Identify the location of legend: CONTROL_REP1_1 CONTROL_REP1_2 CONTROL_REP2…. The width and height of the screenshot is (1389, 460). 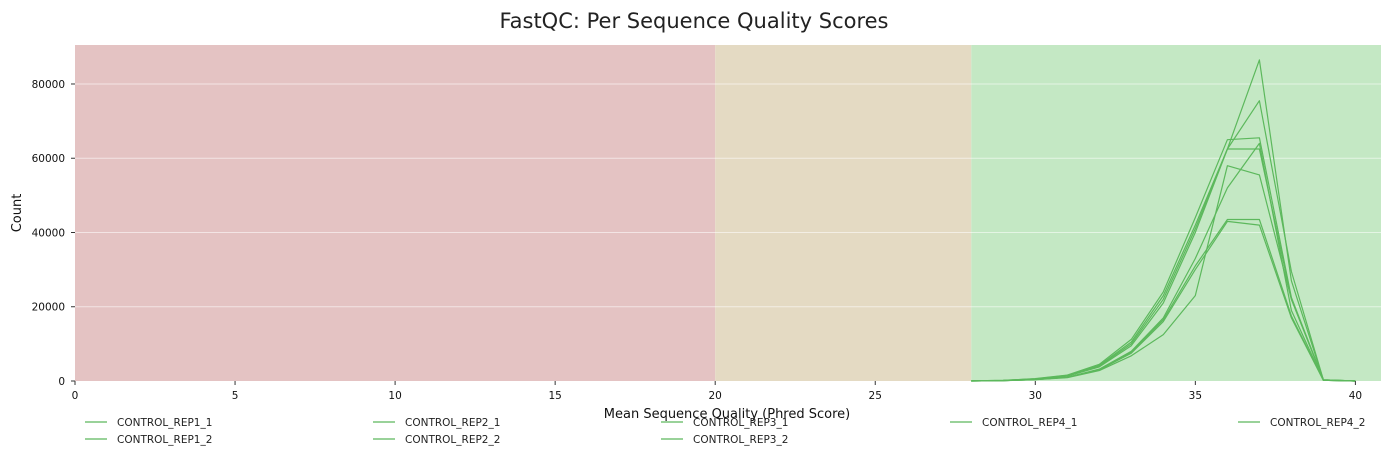
(725, 431).